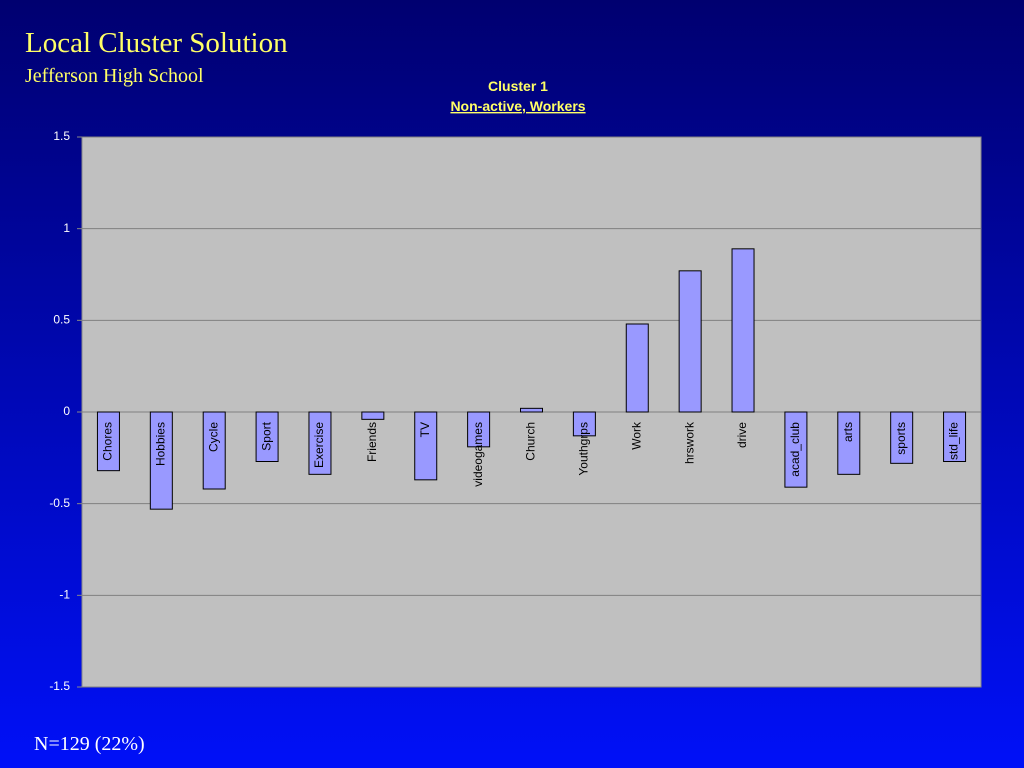 The width and height of the screenshot is (1024, 768). What do you see at coordinates (114, 76) in the screenshot?
I see `slide-subtitle: Jefferson High School` at bounding box center [114, 76].